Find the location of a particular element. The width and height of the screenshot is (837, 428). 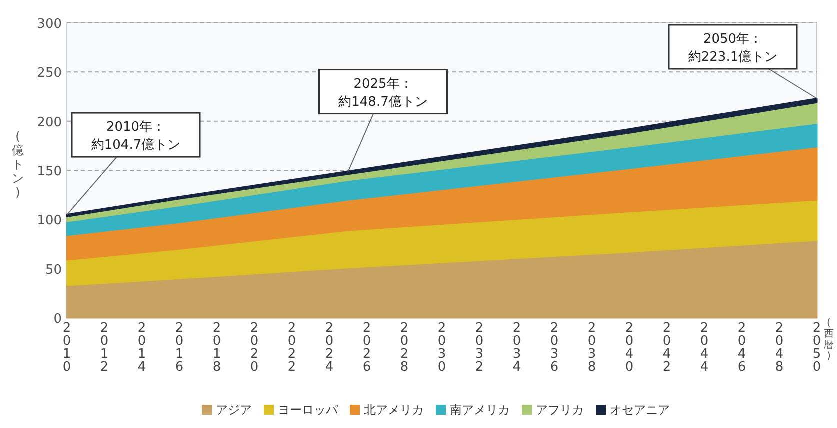

x-tick-label: 2 0 3 6 is located at coordinates (554, 348).